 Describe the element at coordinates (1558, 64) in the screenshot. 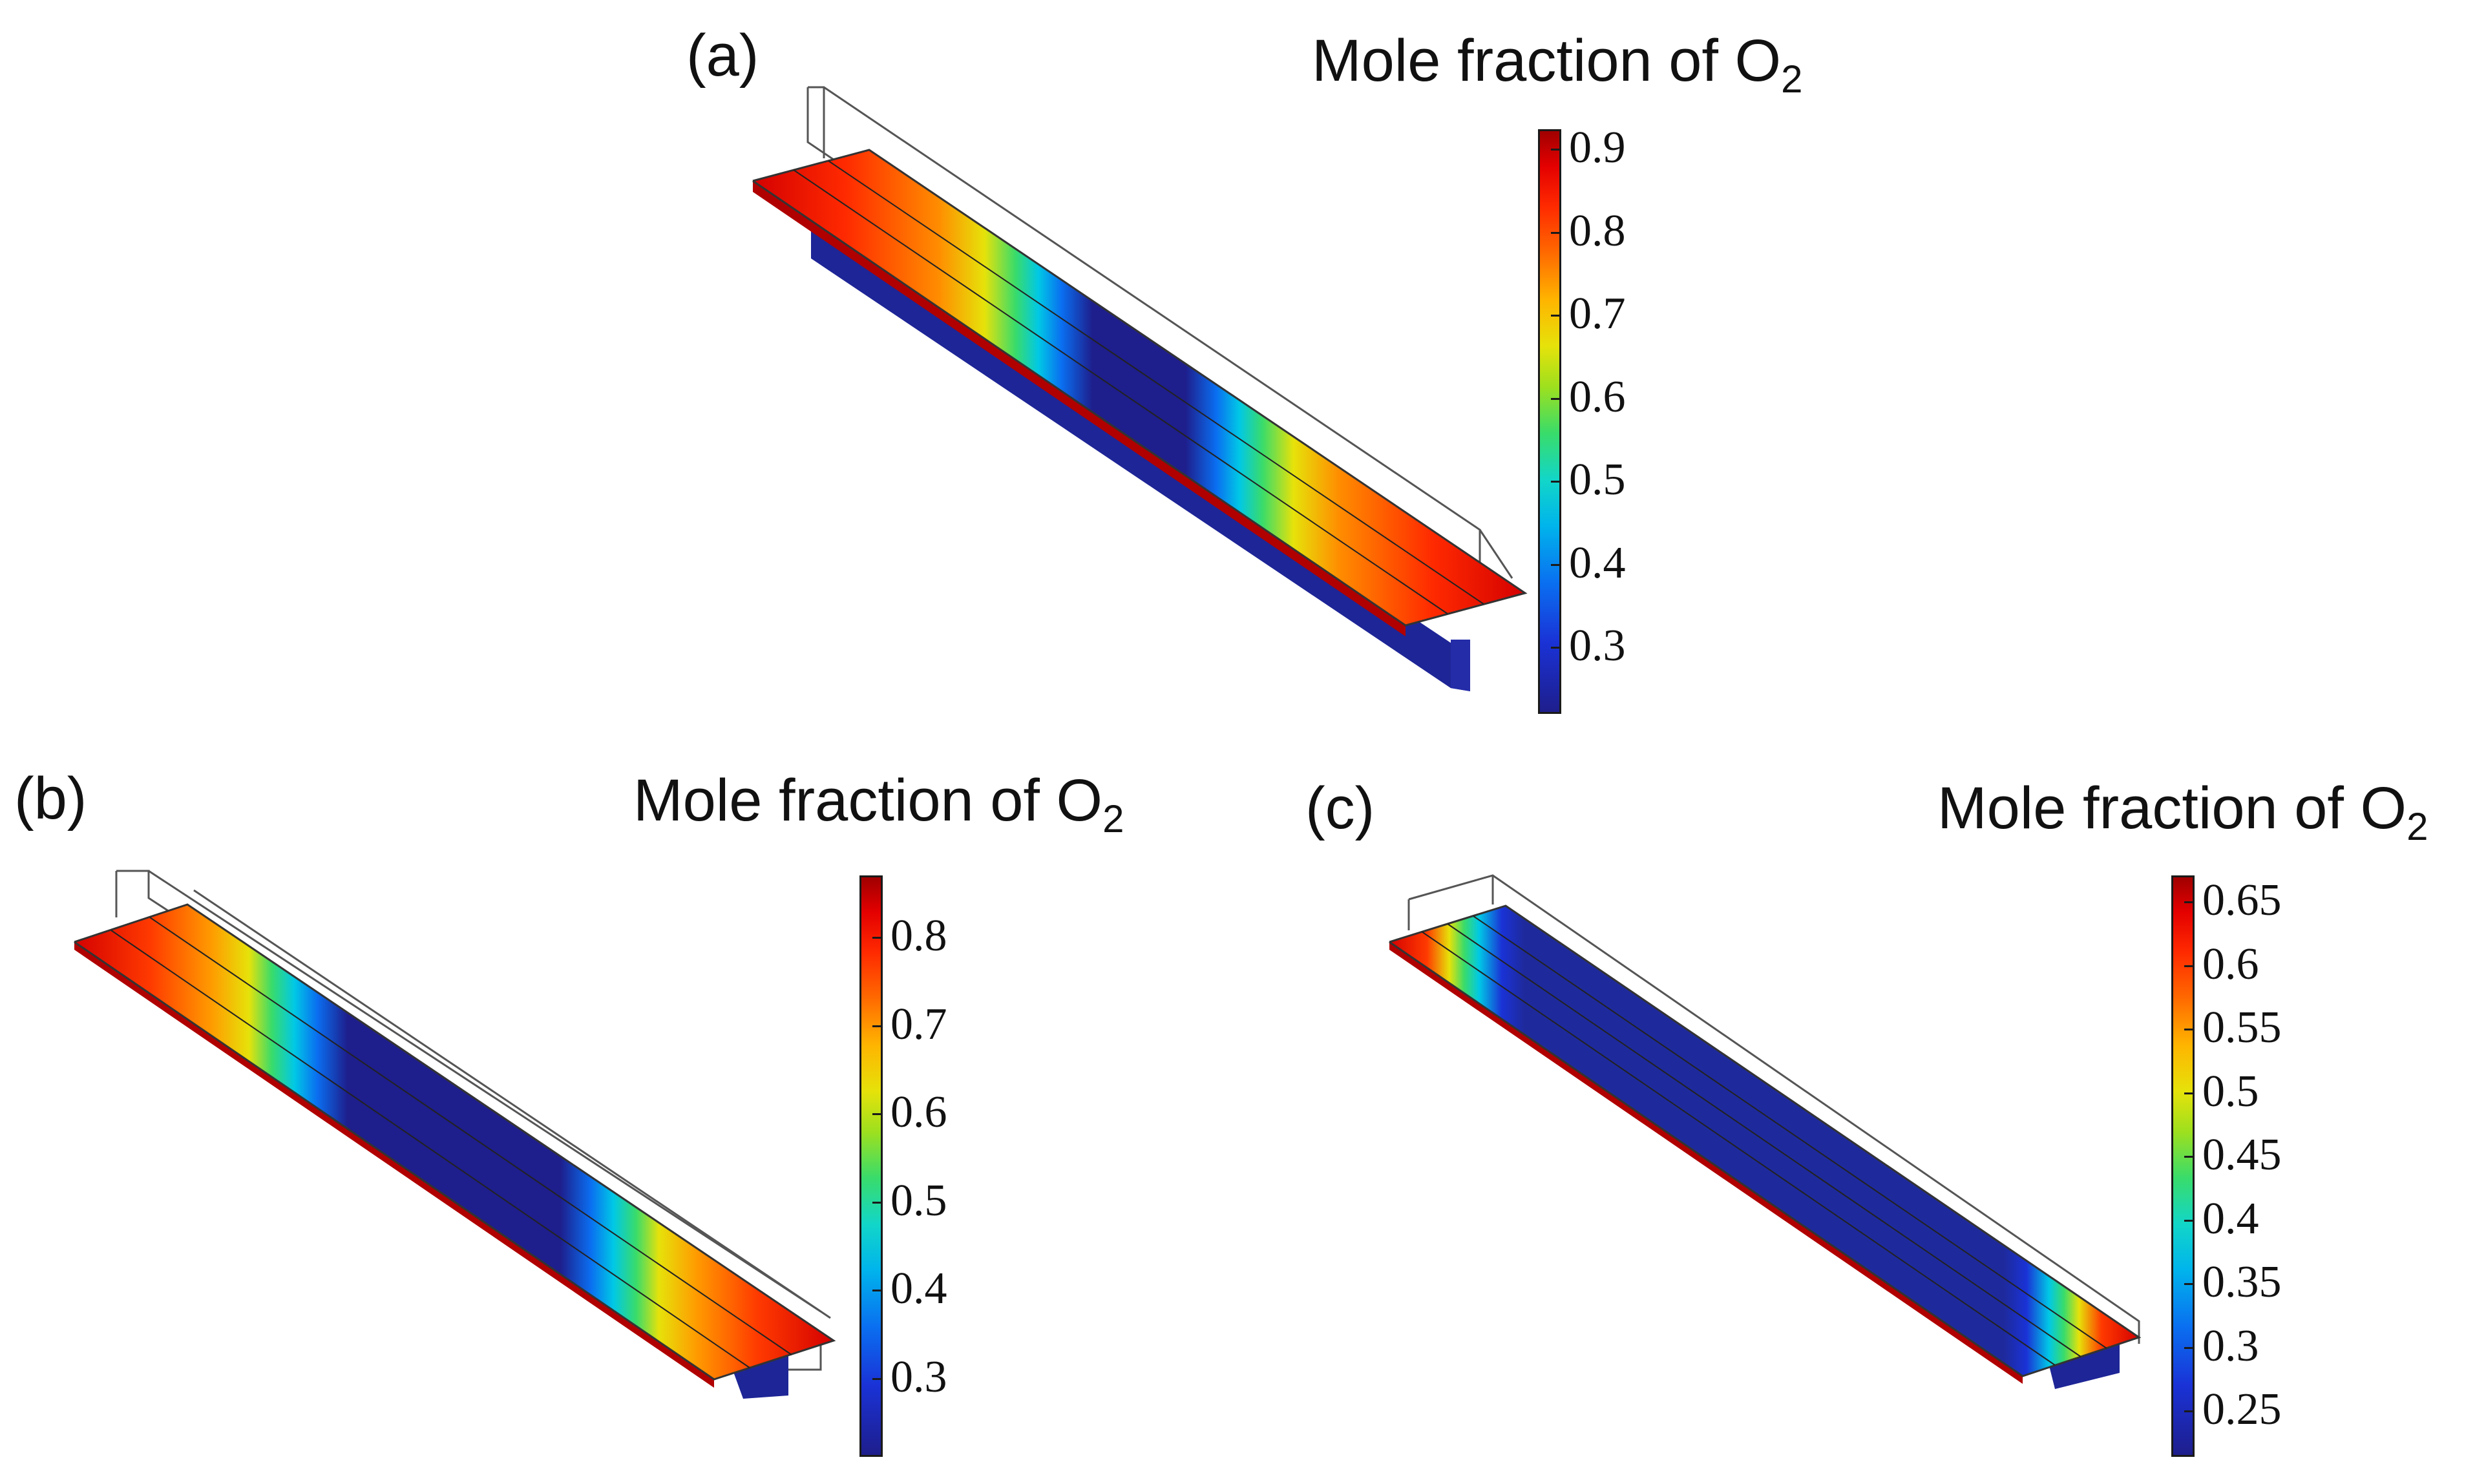

I see `panel-a-colorbar-title: Mole fraction of O2` at that location.